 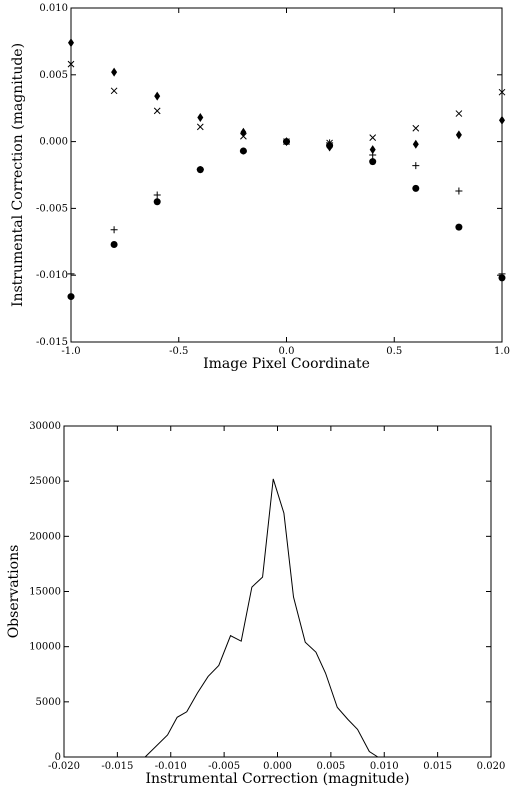 I want to click on x-tick-label: 1.0, so click(x=502, y=351).